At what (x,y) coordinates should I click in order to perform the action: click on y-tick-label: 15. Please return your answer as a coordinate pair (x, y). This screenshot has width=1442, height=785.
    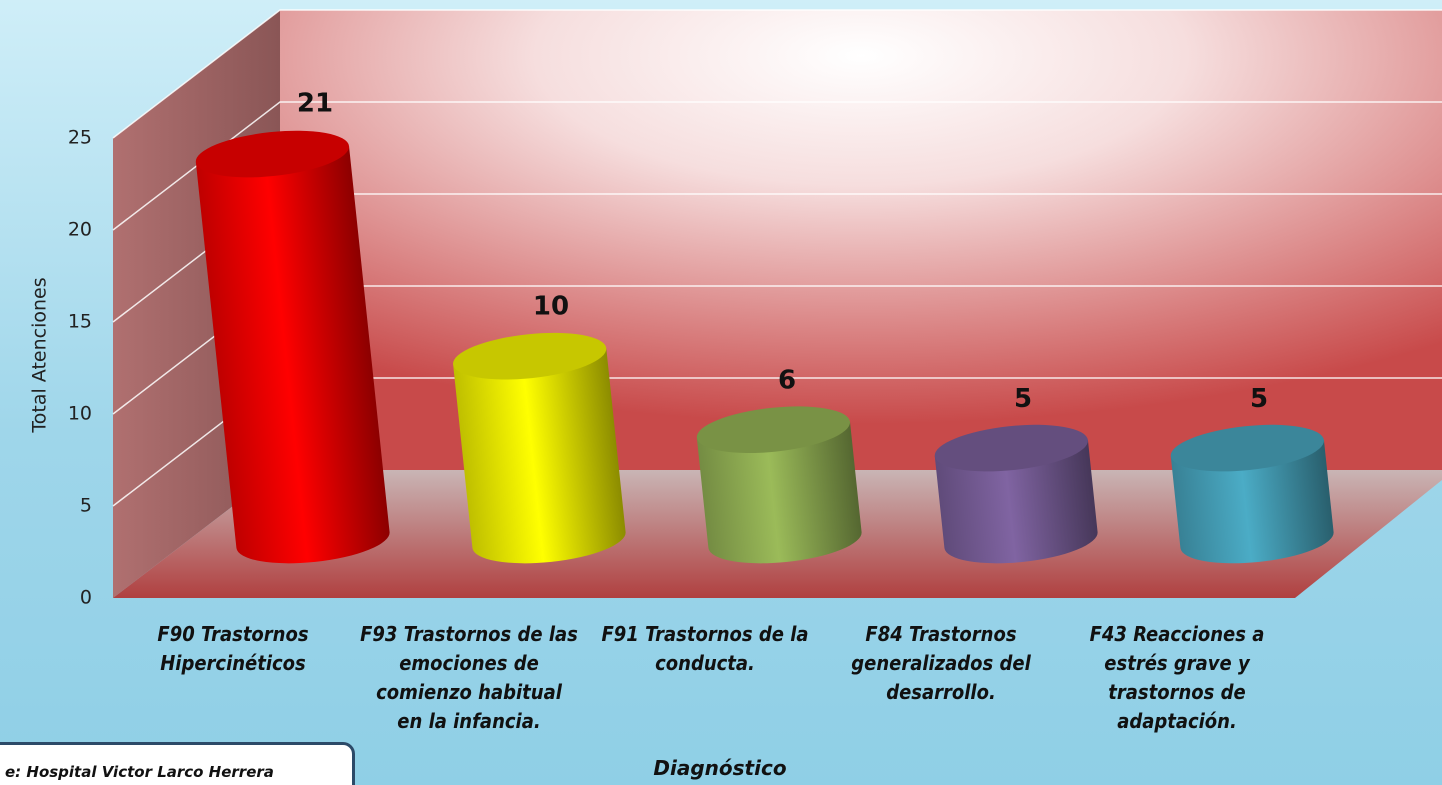
    Looking at the image, I should click on (80, 322).